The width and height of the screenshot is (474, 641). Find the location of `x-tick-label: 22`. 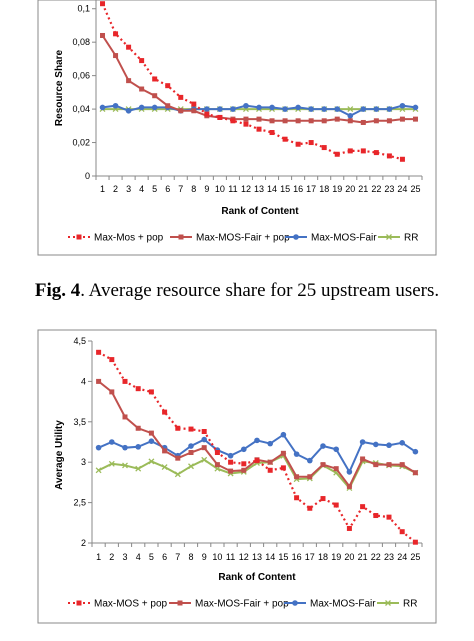

x-tick-label: 22 is located at coordinates (376, 557).